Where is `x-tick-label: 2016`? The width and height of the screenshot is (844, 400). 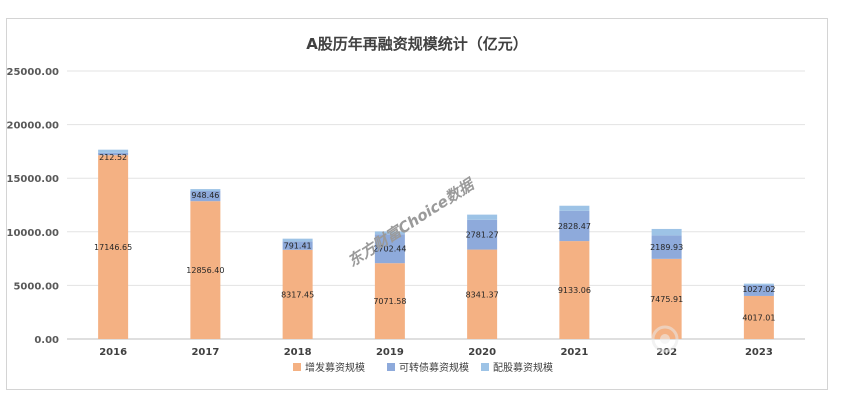
x-tick-label: 2016 is located at coordinates (113, 352).